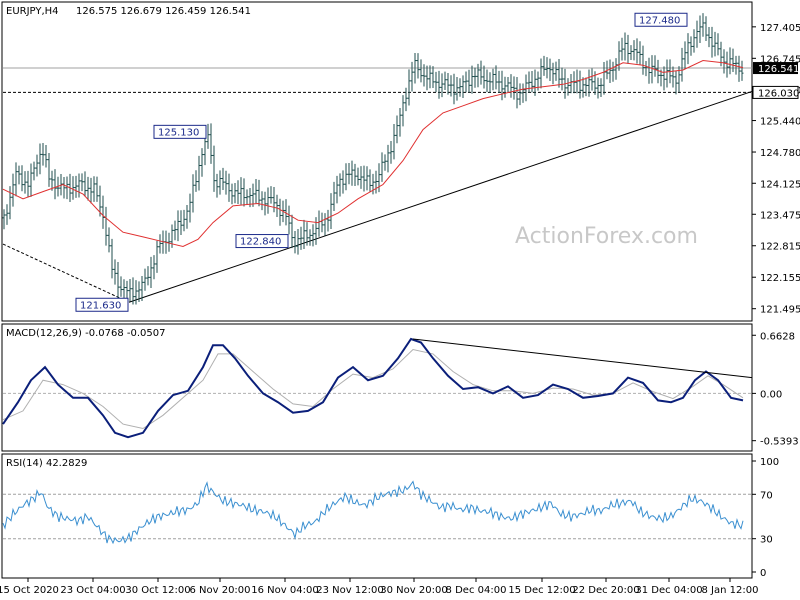 The image size is (800, 600). Describe the element at coordinates (780, 122) in the screenshot. I see `price-y-tick-label: 125.440` at that location.